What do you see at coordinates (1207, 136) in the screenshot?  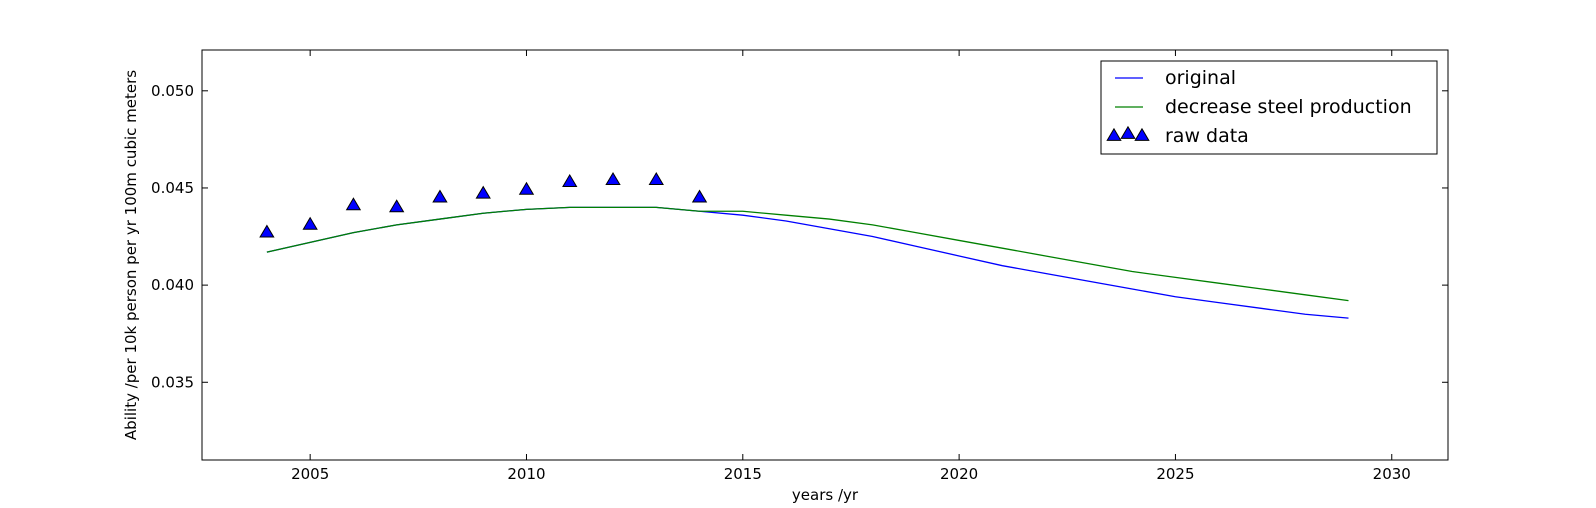 I see `legend-label-raw-data: raw data` at bounding box center [1207, 136].